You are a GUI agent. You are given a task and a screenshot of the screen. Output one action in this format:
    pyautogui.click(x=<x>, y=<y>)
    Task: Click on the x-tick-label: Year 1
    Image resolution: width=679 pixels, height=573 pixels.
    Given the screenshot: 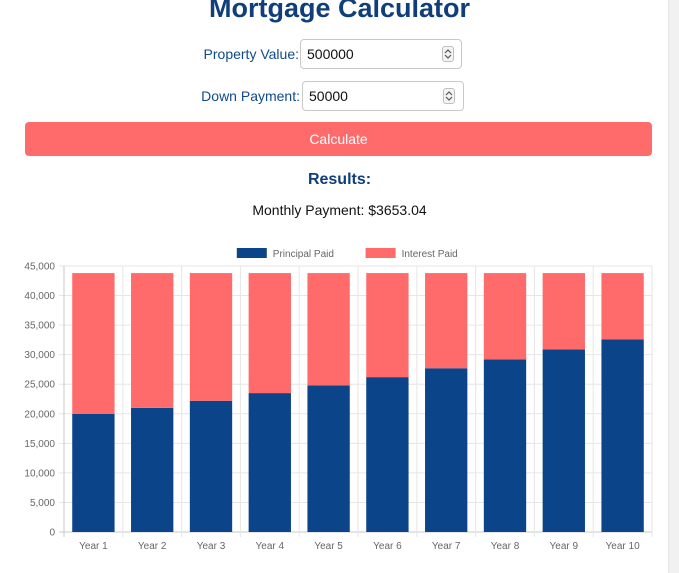 What is the action you would take?
    pyautogui.click(x=93, y=546)
    